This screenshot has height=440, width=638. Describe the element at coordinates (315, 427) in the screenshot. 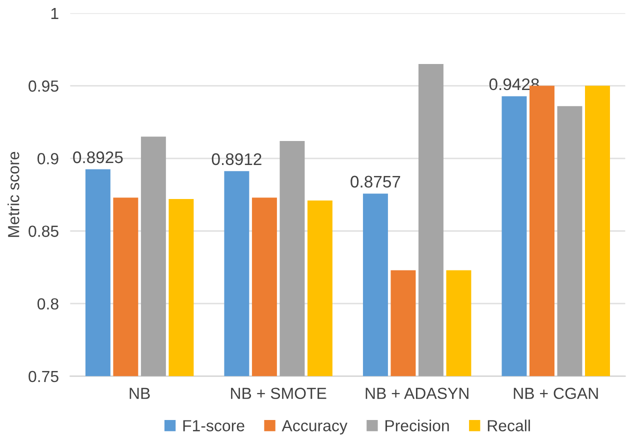

I see `legend-label: Accuracy` at that location.